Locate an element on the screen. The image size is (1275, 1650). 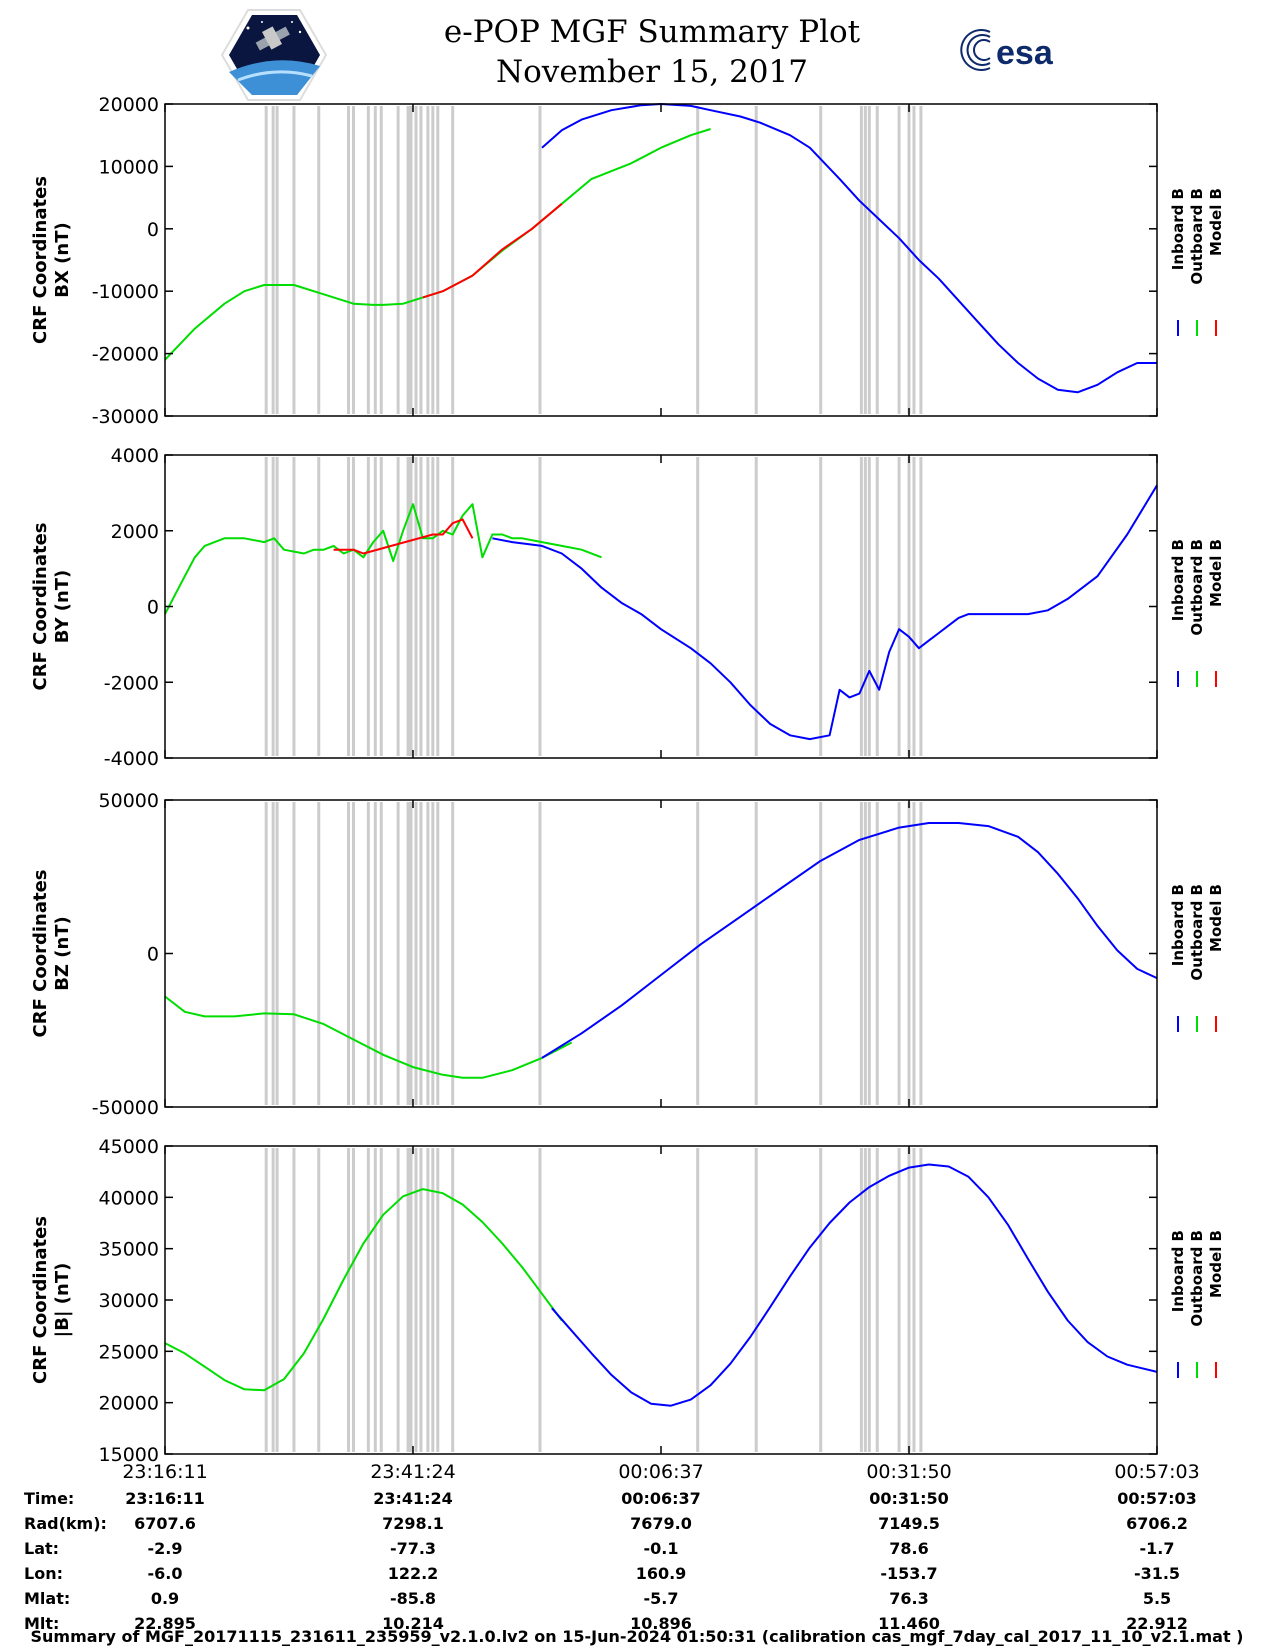
table-cell: -5.7 is located at coordinates (661, 1598).